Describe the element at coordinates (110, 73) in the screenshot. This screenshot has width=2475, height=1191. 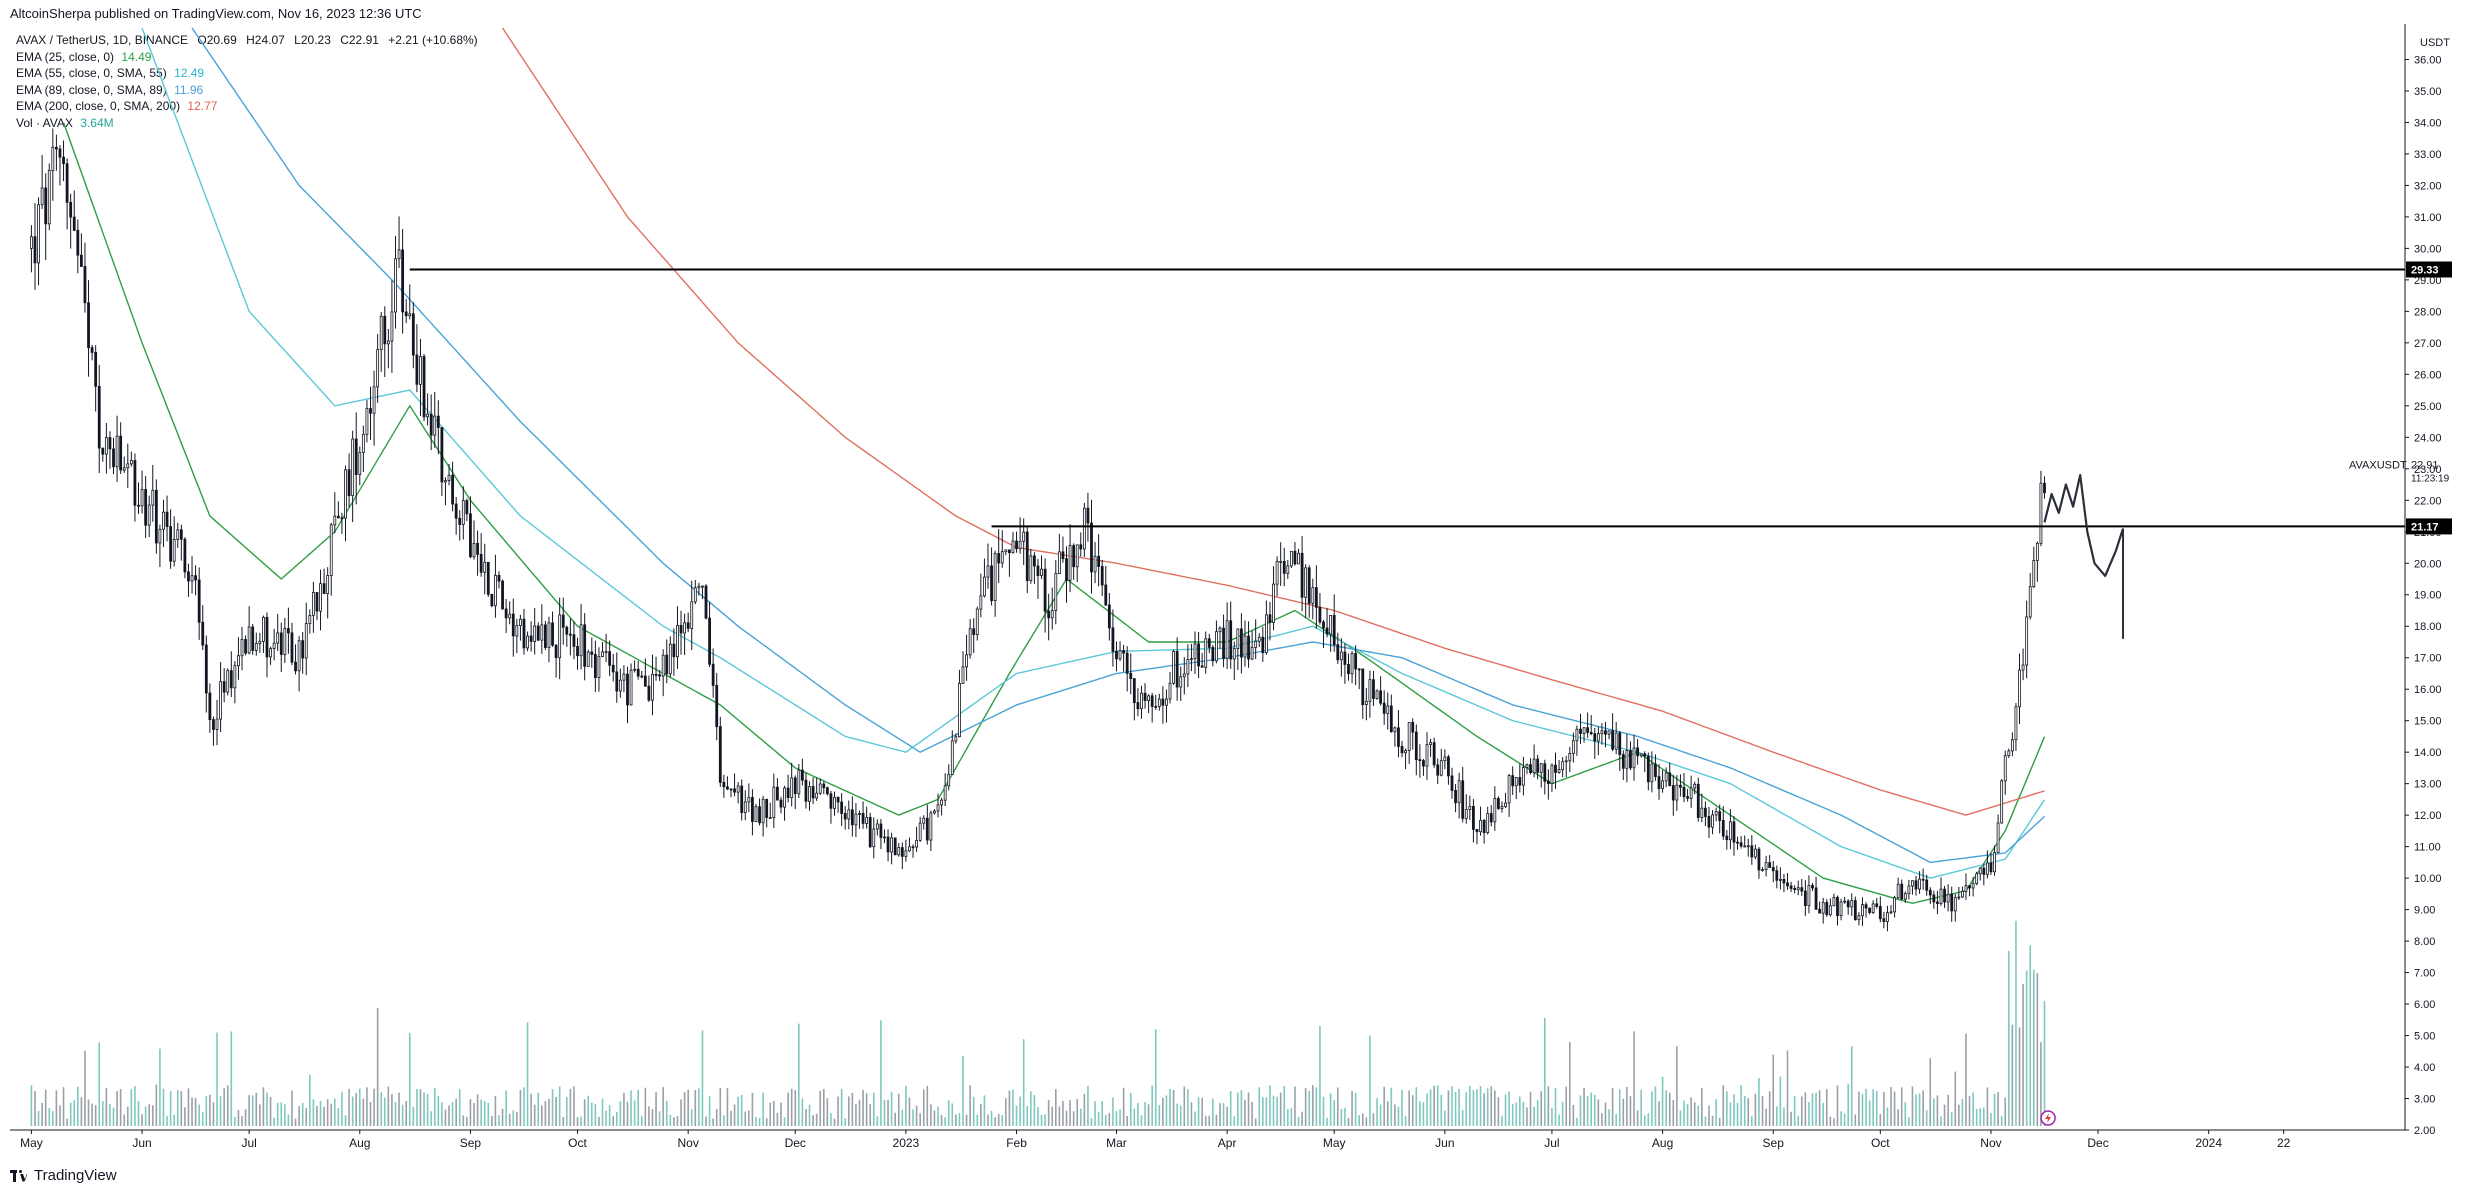
I see `legend-ema55: EMA (55, close, 0, SMA, 55) 12.49` at that location.